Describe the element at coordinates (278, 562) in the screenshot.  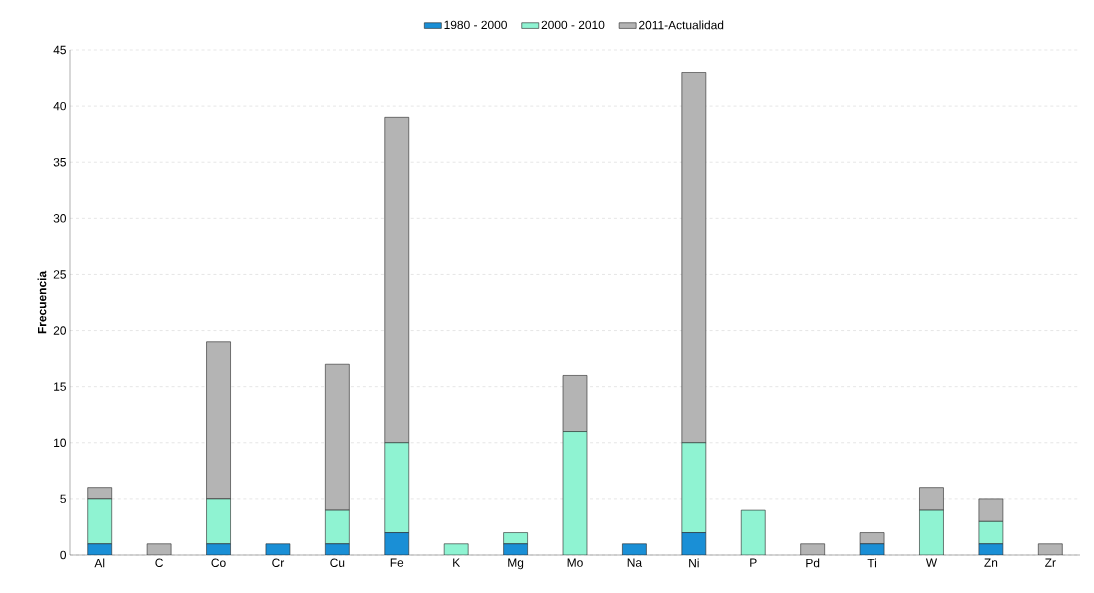
I see `x-tick-label: Cr` at that location.